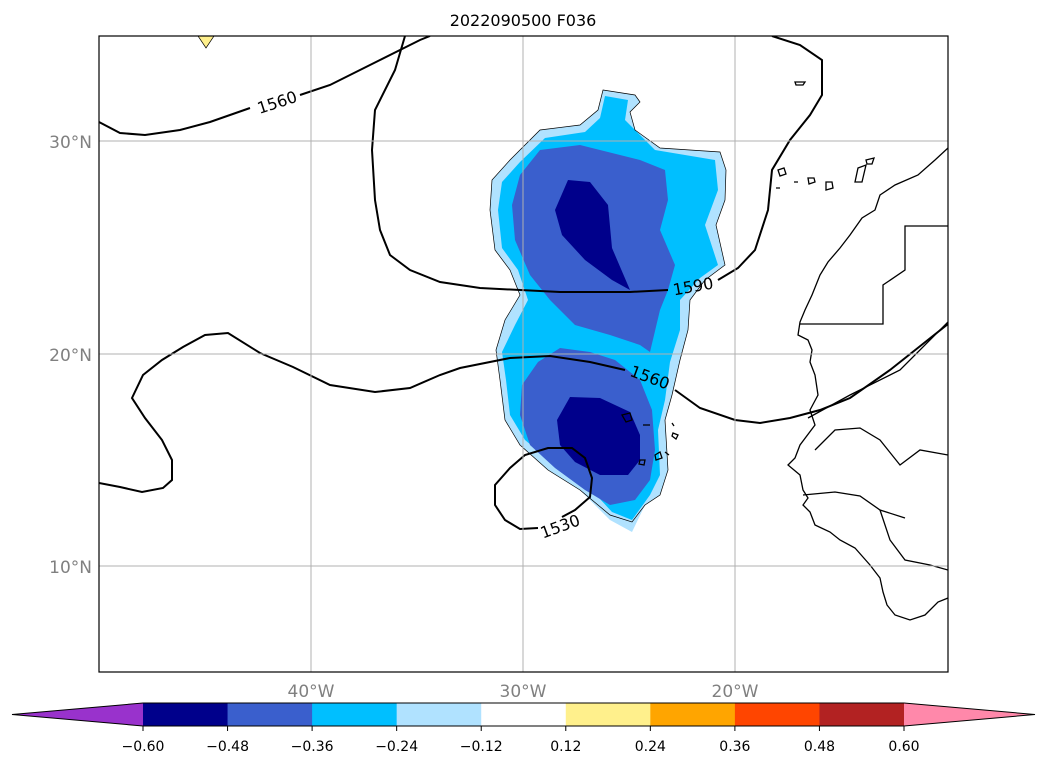 The height and width of the screenshot is (765, 1047). I want to click on field-band-dark-blue, so click(592, 235).